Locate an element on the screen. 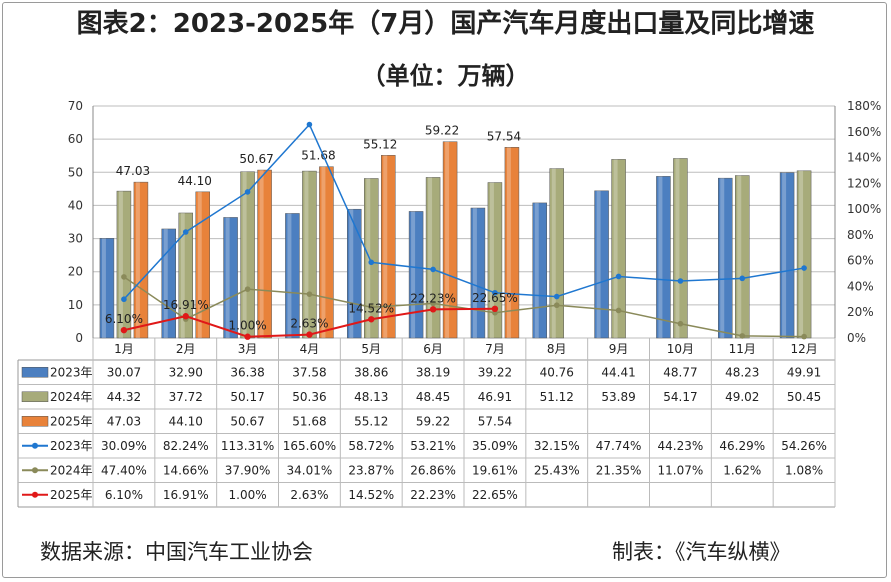 The width and height of the screenshot is (891, 582). bar-value-label: 44.10 is located at coordinates (195, 181).